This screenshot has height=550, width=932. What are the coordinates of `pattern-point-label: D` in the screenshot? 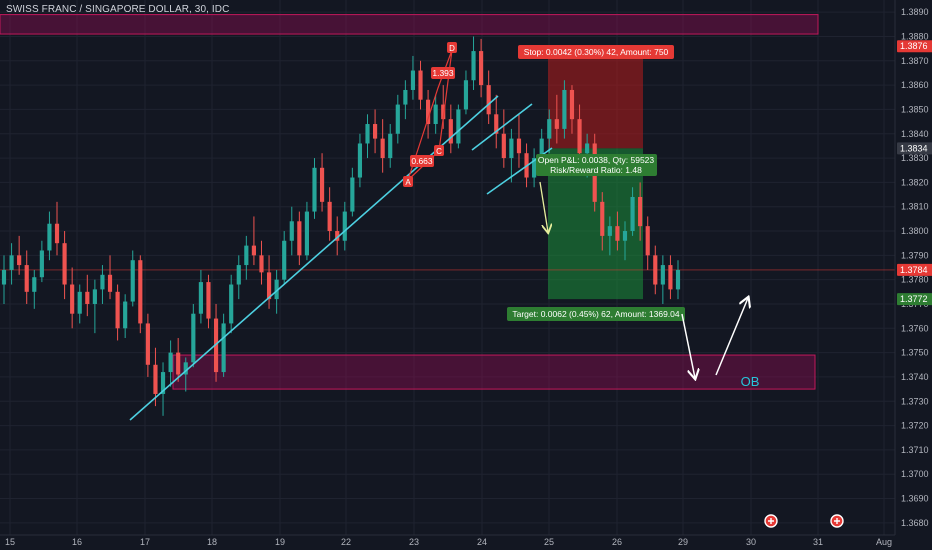 It's located at (452, 48).